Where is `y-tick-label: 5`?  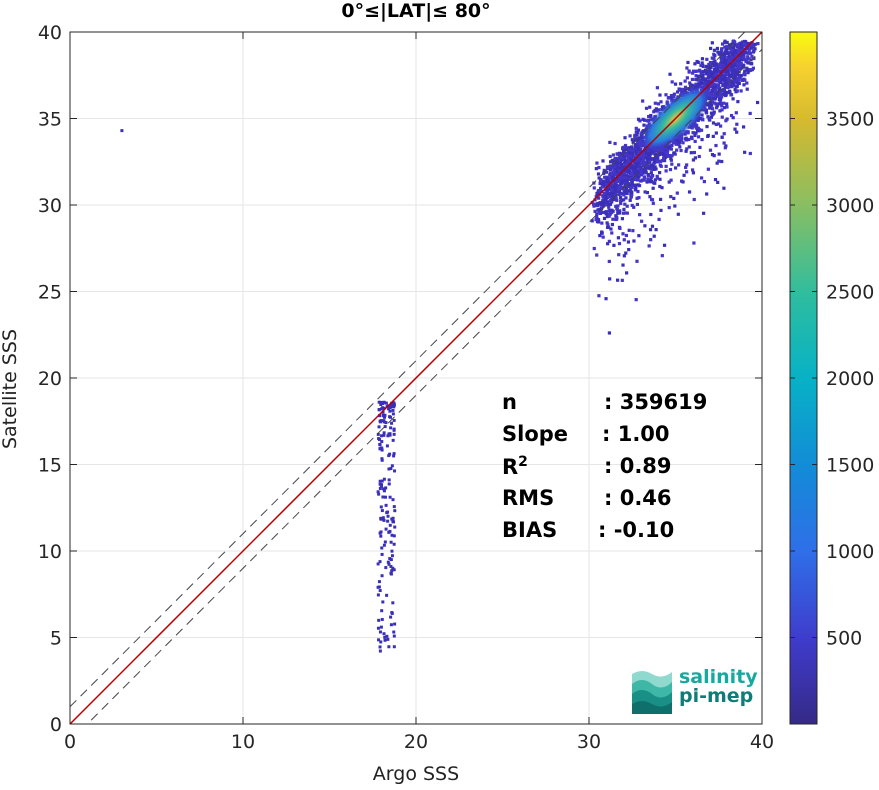 y-tick-label: 5 is located at coordinates (56, 639).